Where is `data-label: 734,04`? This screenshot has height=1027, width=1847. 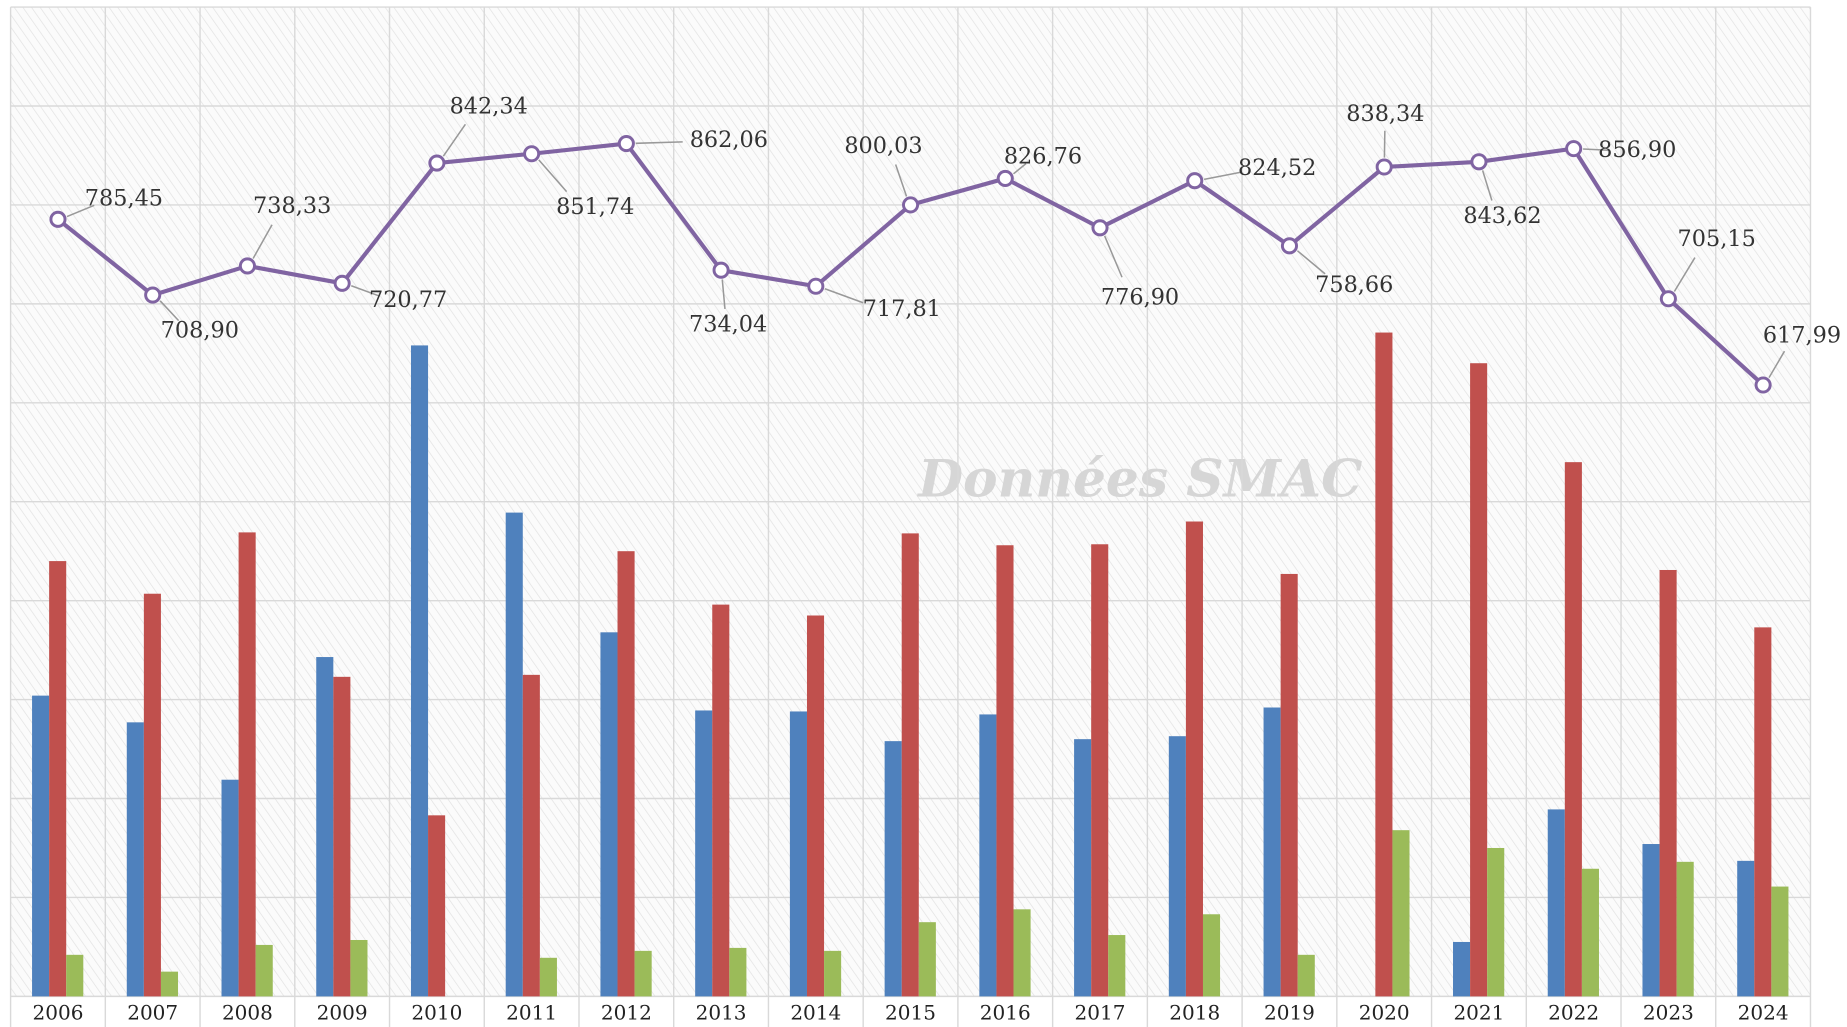
data-label: 734,04 is located at coordinates (728, 325).